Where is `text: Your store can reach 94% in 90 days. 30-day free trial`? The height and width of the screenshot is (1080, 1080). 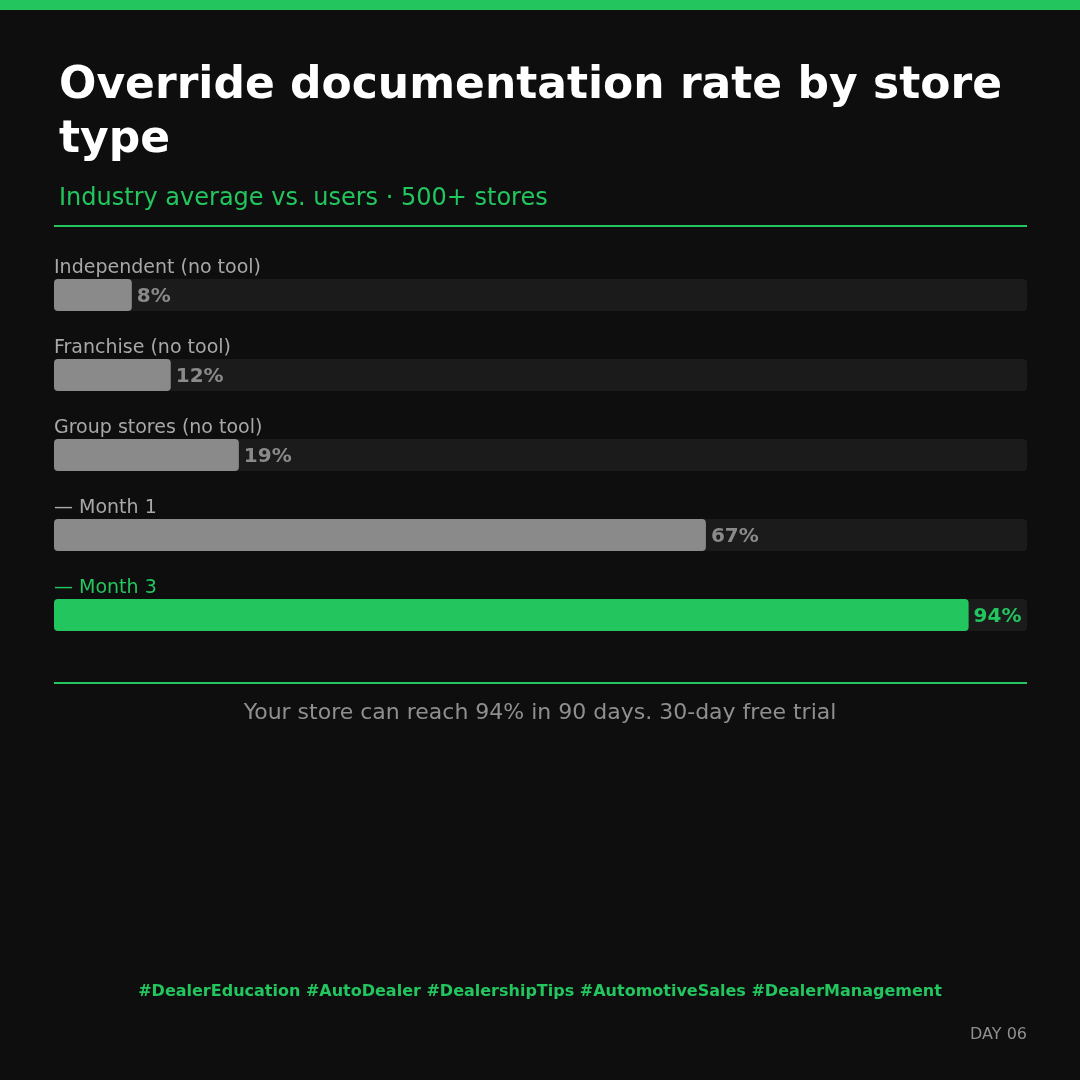
text: Your store can reach 94% in 90 days. 30-day free trial is located at coordinates (539, 711).